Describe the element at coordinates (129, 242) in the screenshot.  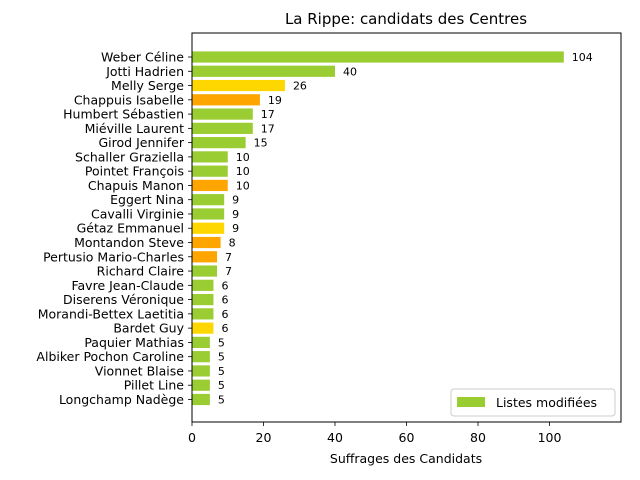
I see `y-tick-label: Montandon Steve` at that location.